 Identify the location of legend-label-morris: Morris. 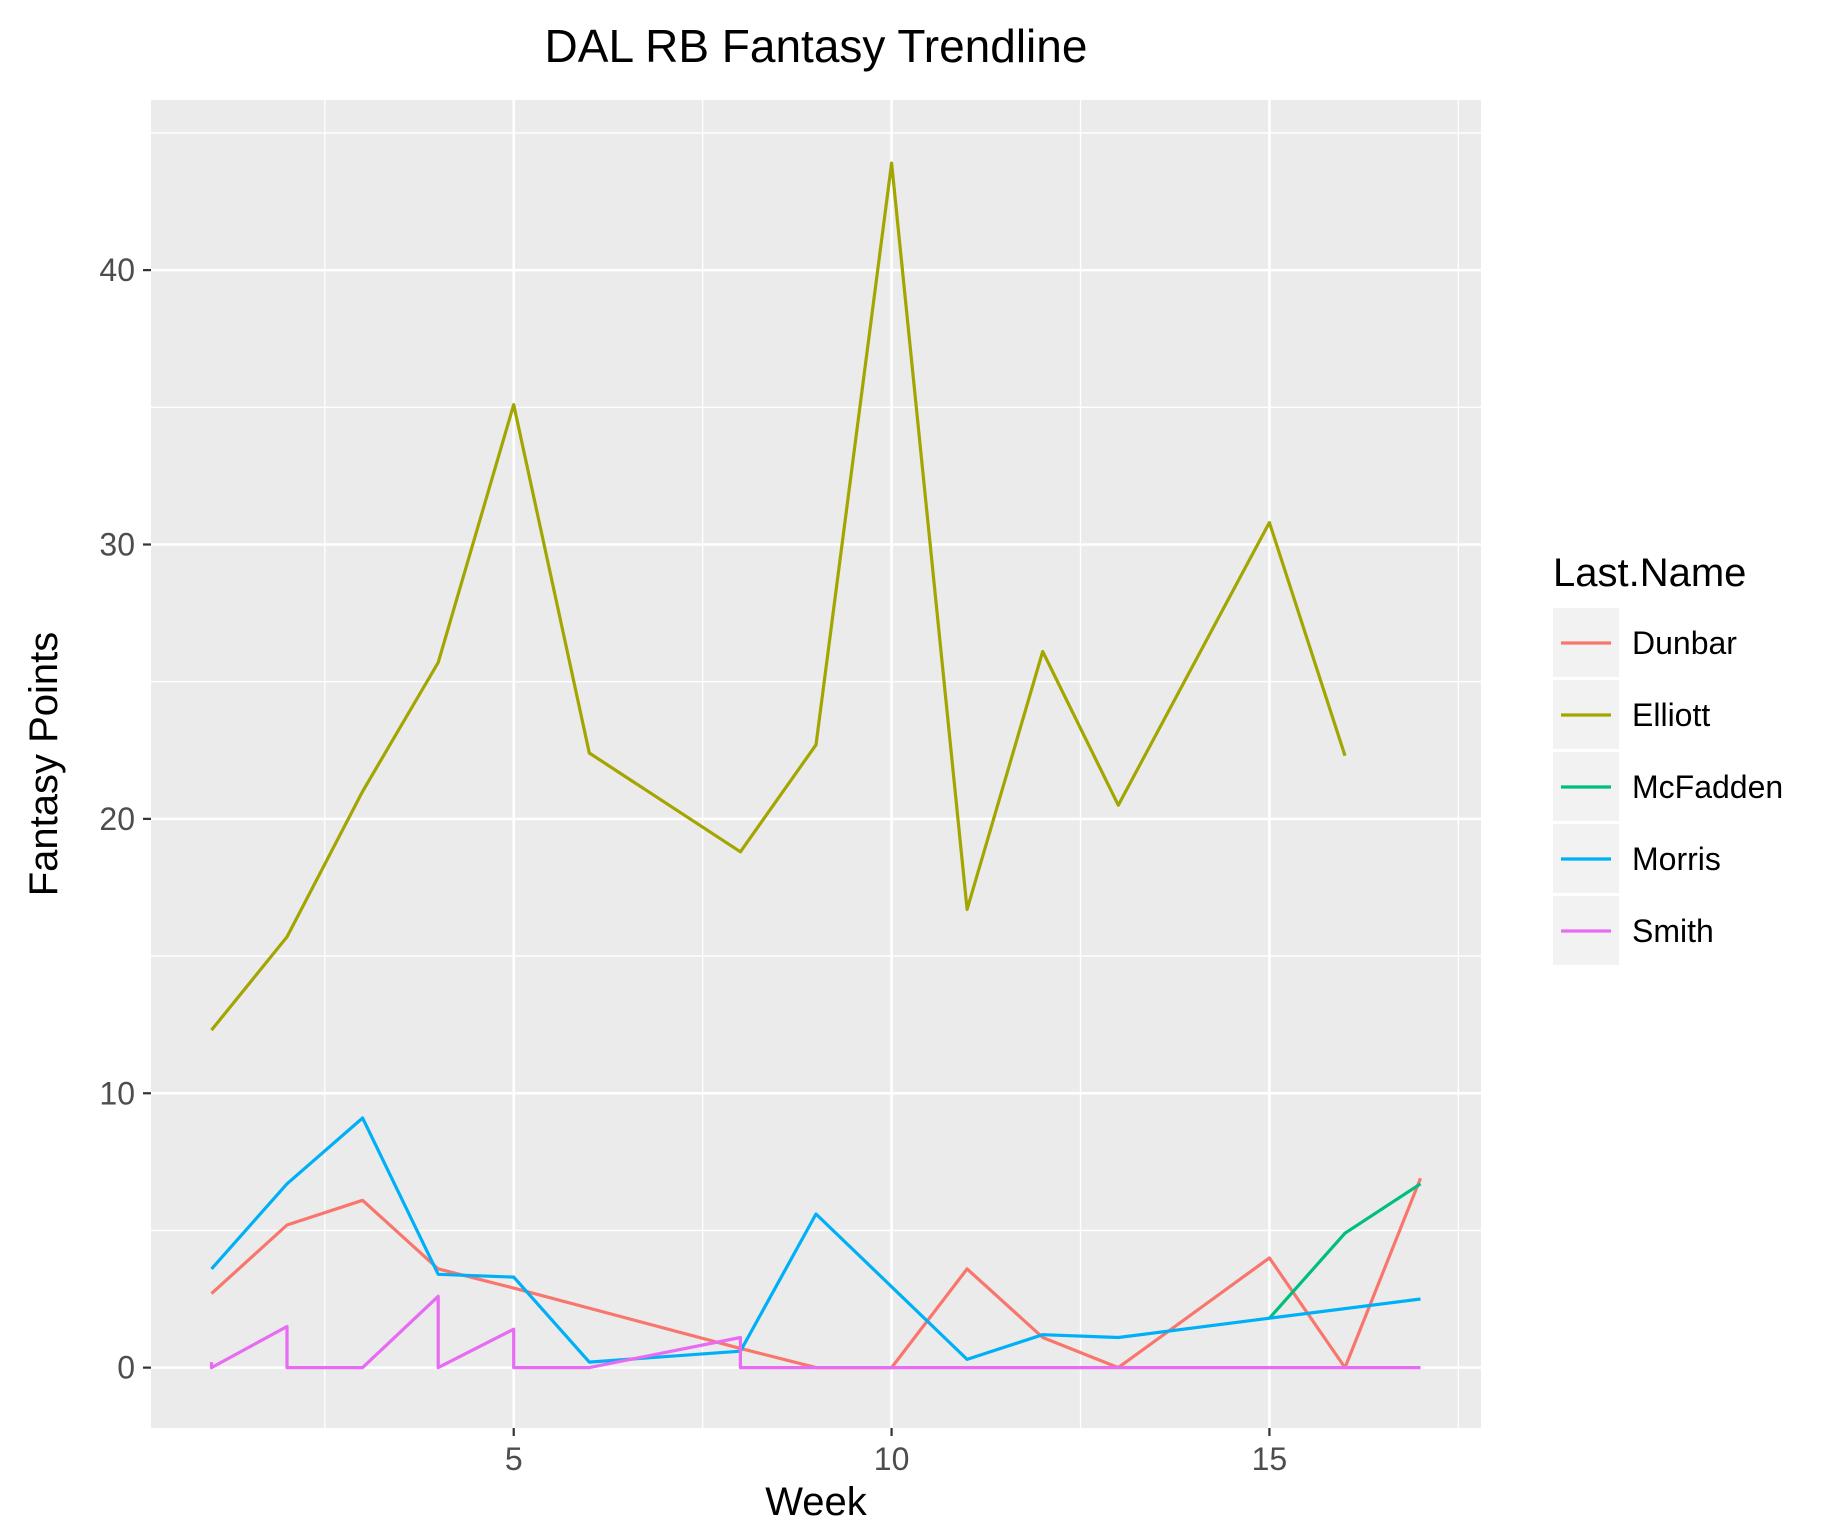
(1676, 859).